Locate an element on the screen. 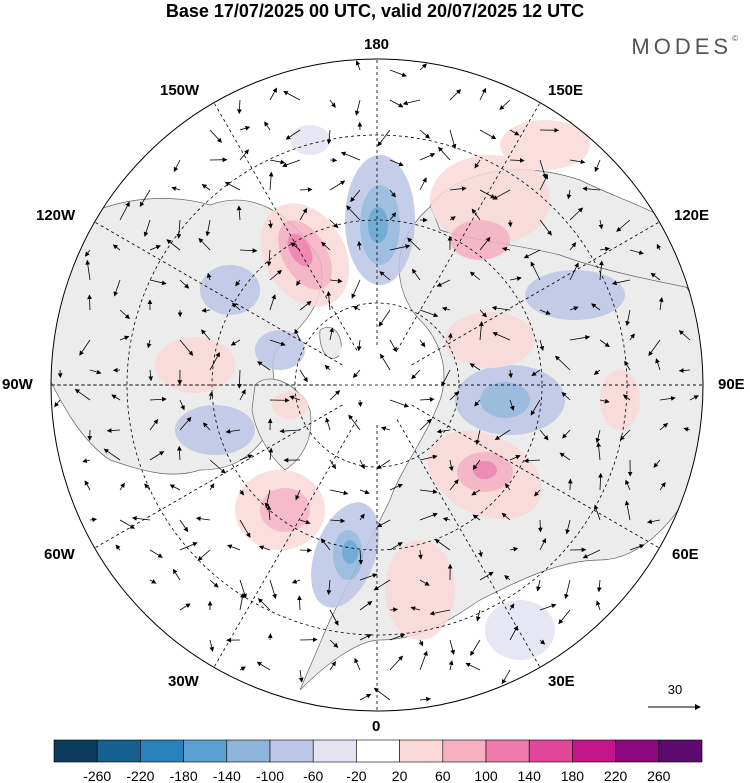  colorbar-tick-label: 260 is located at coordinates (659, 775).